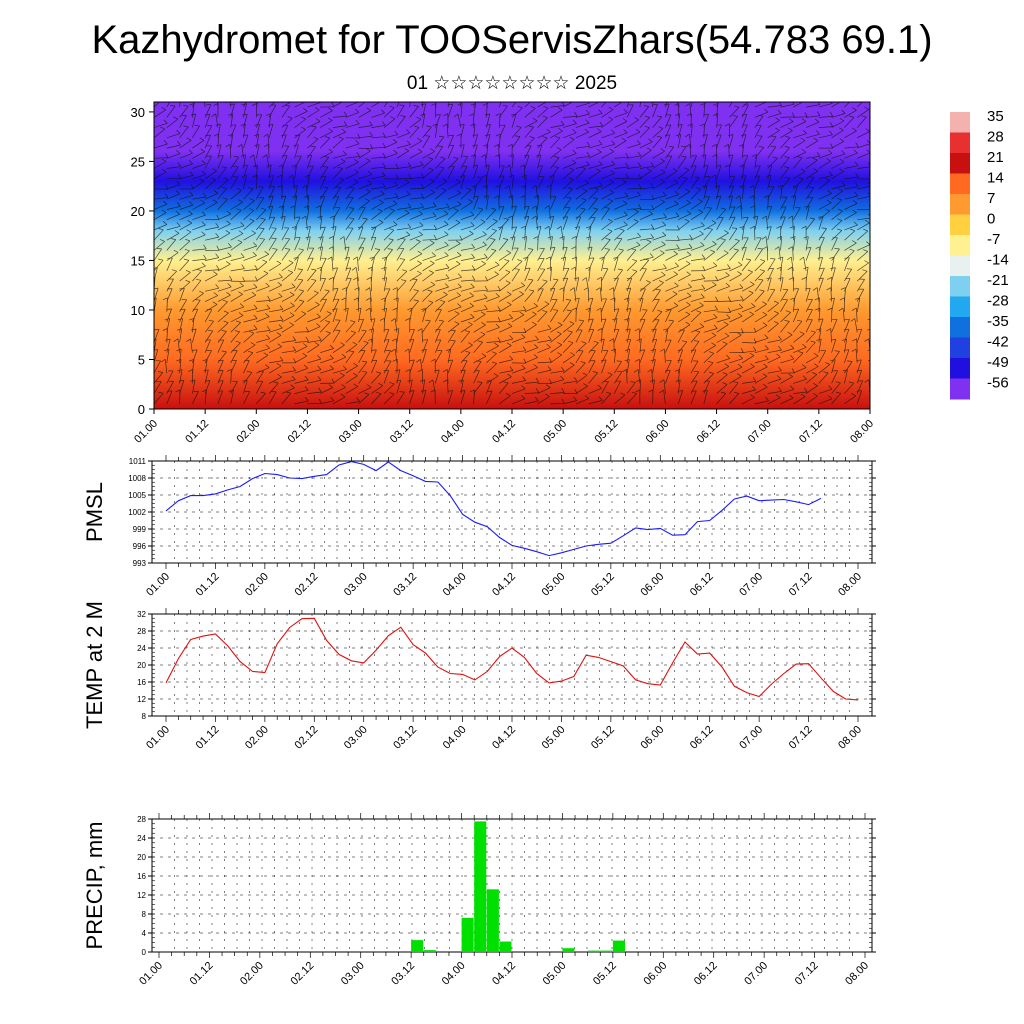 The image size is (1024, 1024). I want to click on x-tick-label: 01.12, so click(208, 585).